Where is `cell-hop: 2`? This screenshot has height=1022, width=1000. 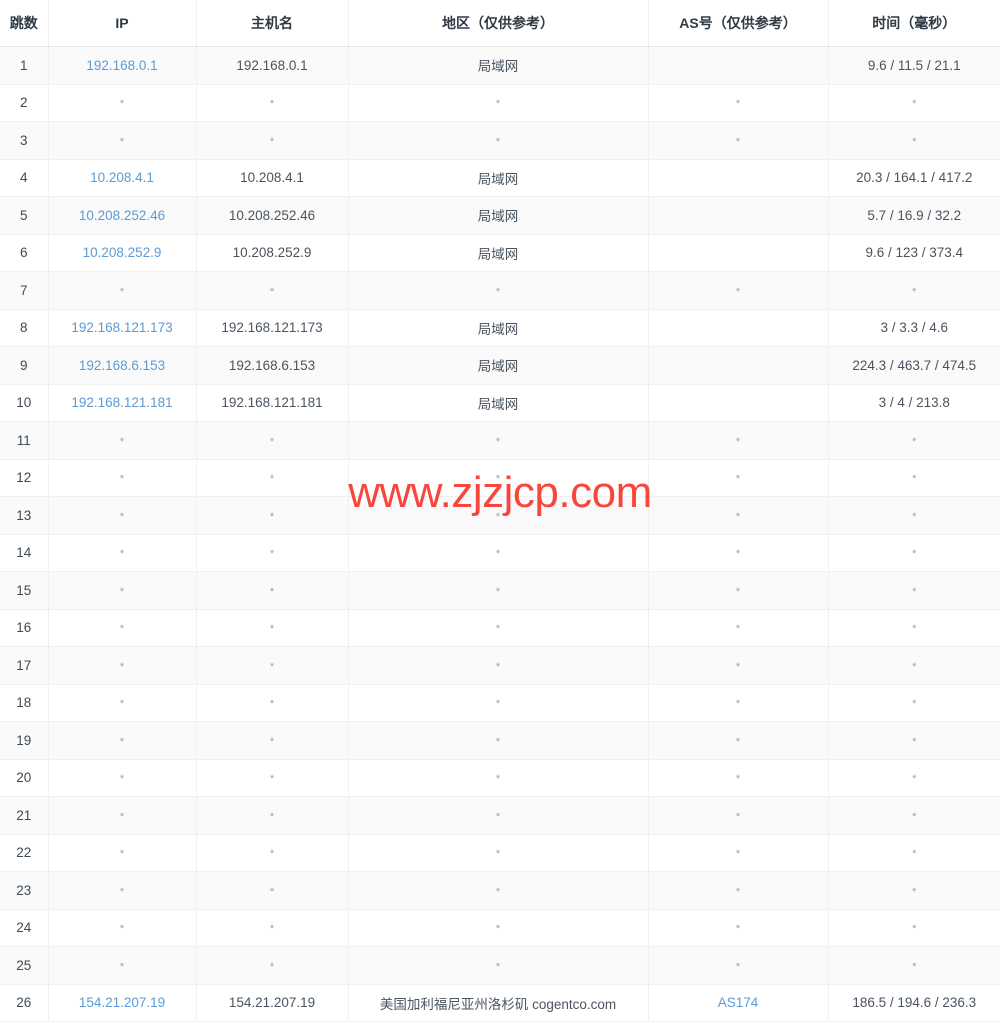
cell-hop: 2 is located at coordinates (24, 103).